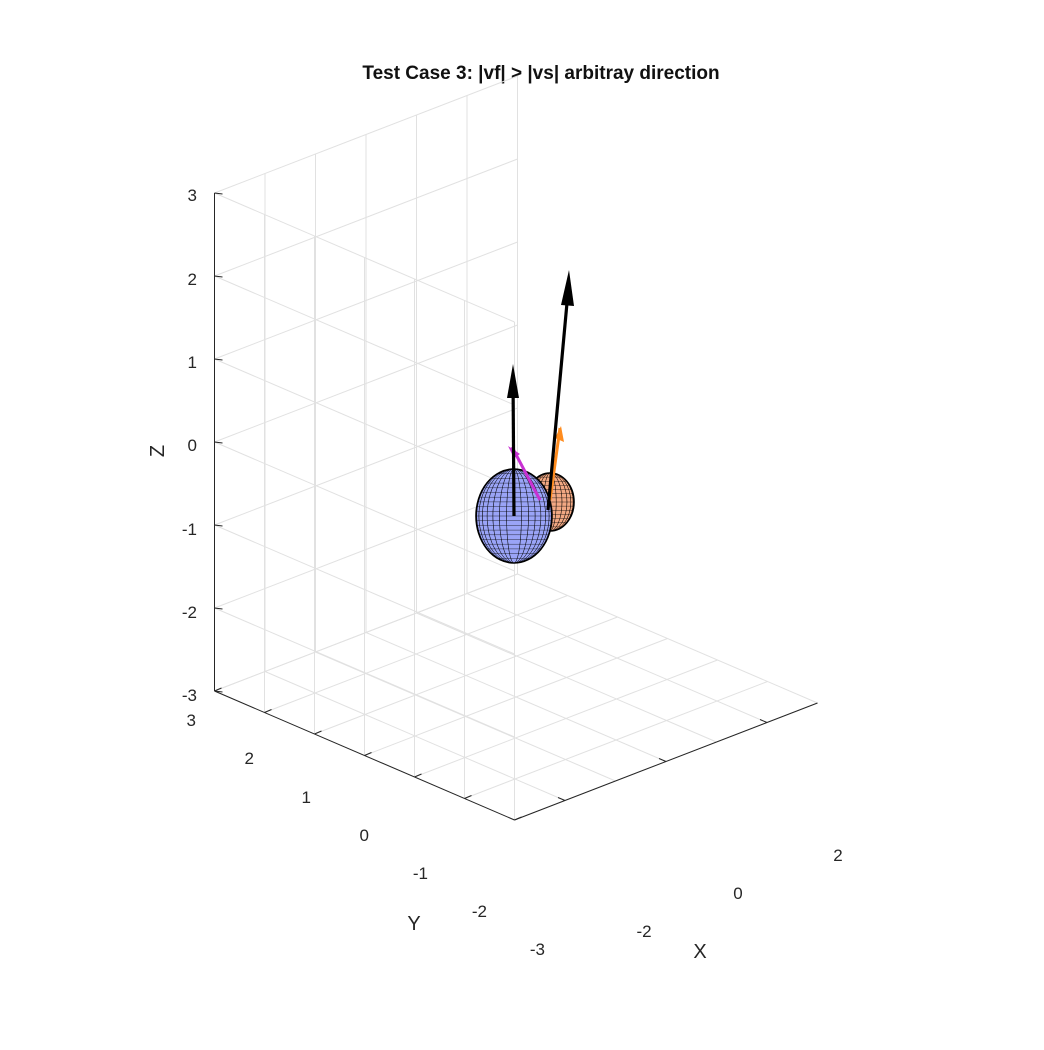 The width and height of the screenshot is (1044, 1050). Describe the element at coordinates (420, 873) in the screenshot. I see `y-tick-label: -1` at that location.